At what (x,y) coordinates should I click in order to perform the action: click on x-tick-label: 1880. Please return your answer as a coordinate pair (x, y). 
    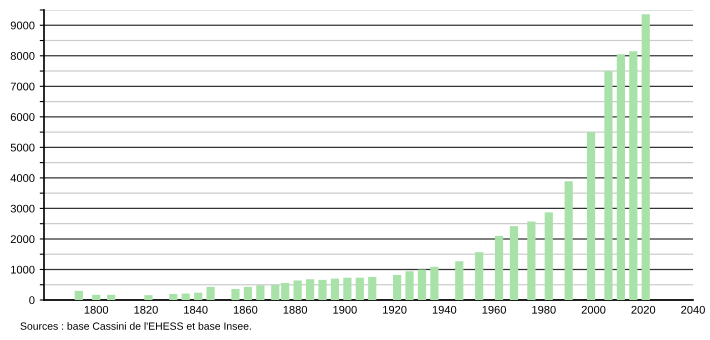
    Looking at the image, I should click on (296, 310).